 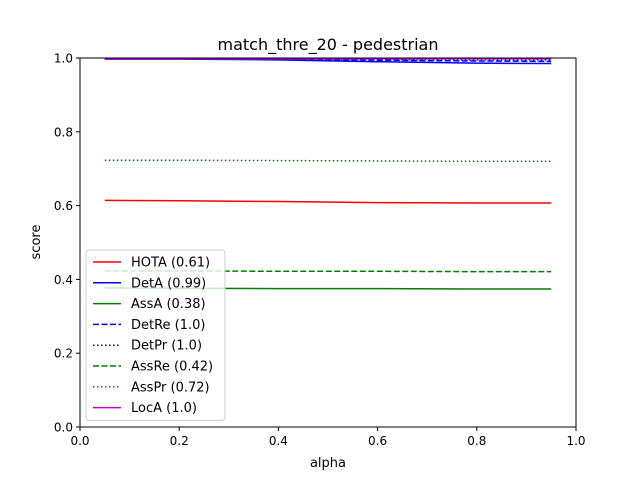 I want to click on legend-label: AssRe (0.42), so click(x=172, y=367).